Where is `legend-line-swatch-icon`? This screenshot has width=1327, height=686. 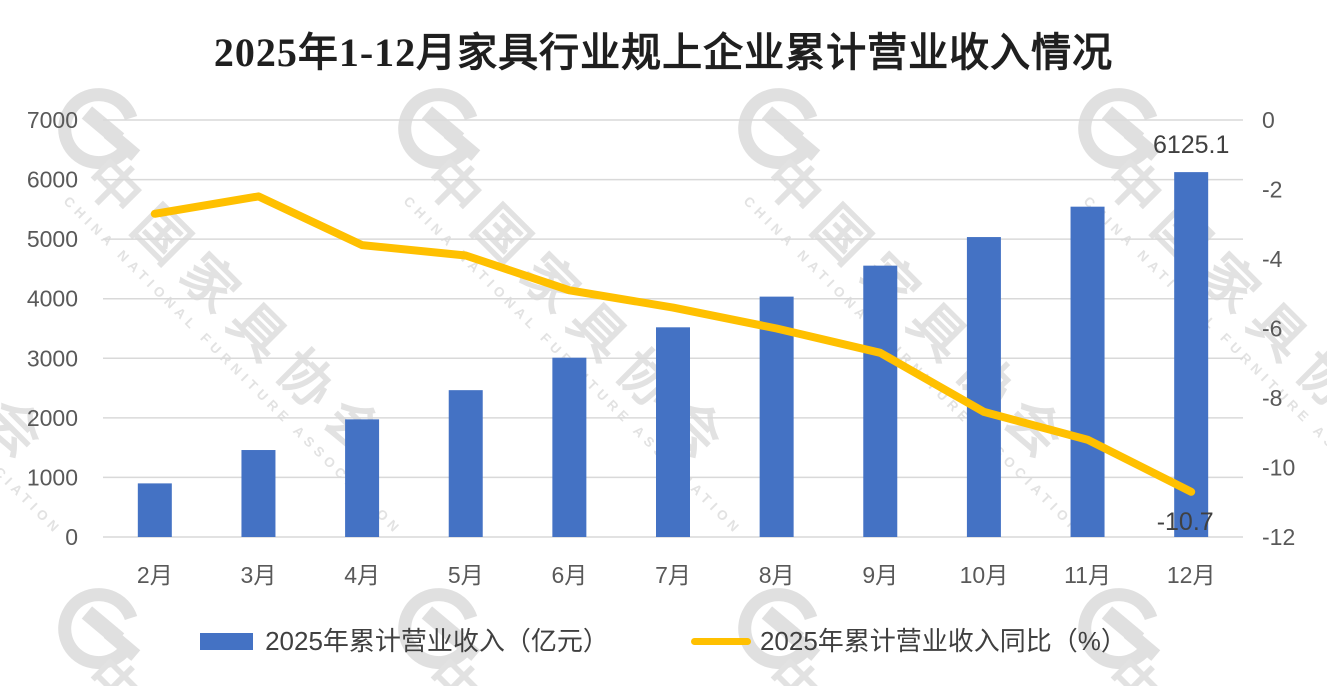
legend-line-swatch-icon is located at coordinates (720, 642).